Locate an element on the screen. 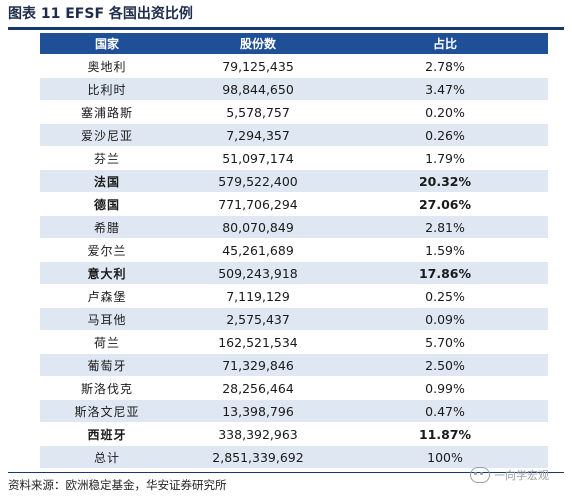 This screenshot has width=572, height=497. percentage-cell: 0.99% is located at coordinates (445, 388).